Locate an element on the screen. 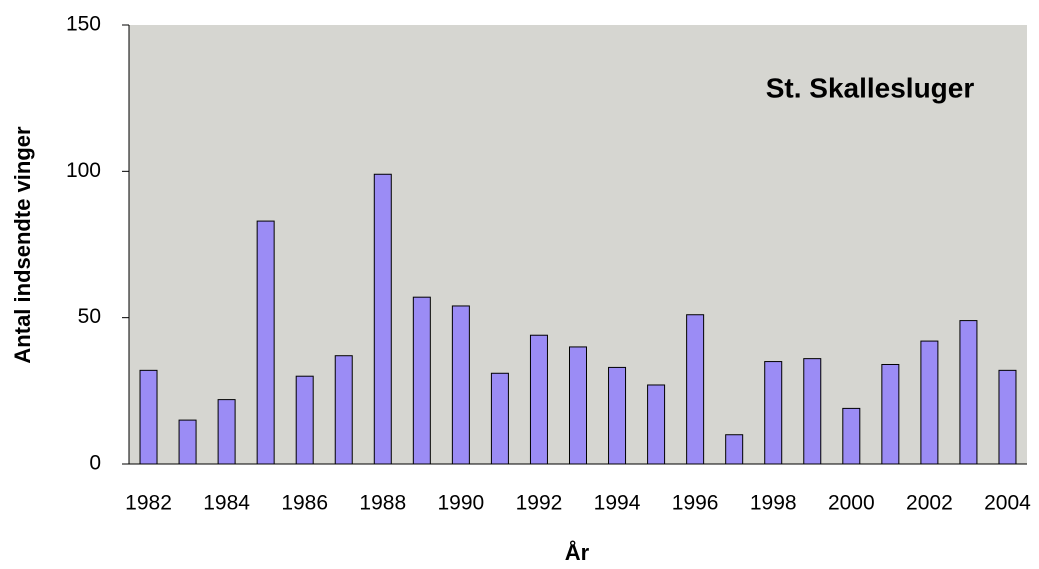 This screenshot has width=1039, height=569. x-tick-label: 2004 is located at coordinates (1007, 503).